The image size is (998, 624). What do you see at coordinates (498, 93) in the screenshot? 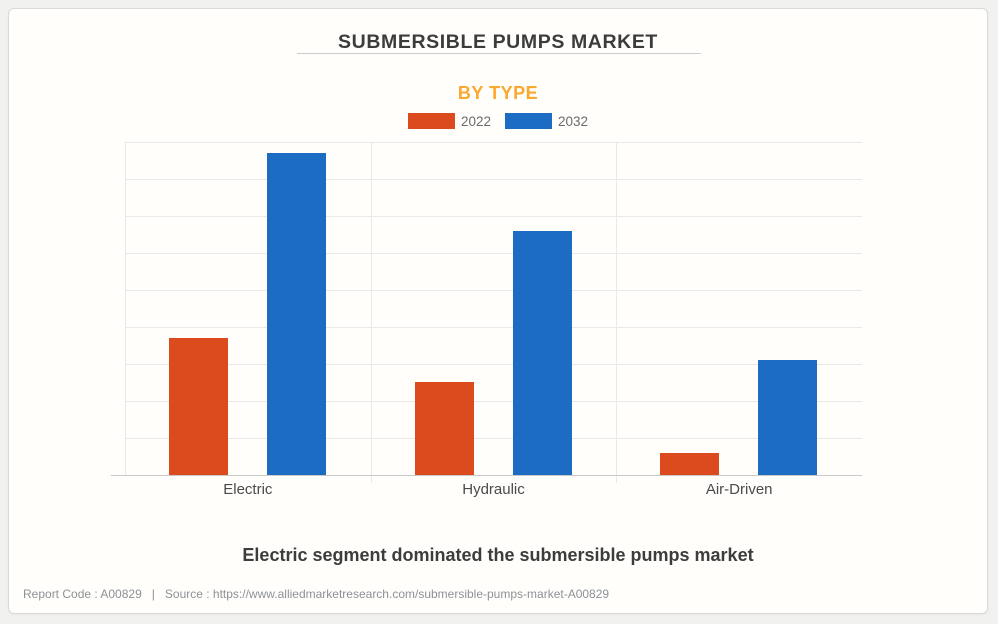
I see `chart-subtitle: BY TYPE` at bounding box center [498, 93].